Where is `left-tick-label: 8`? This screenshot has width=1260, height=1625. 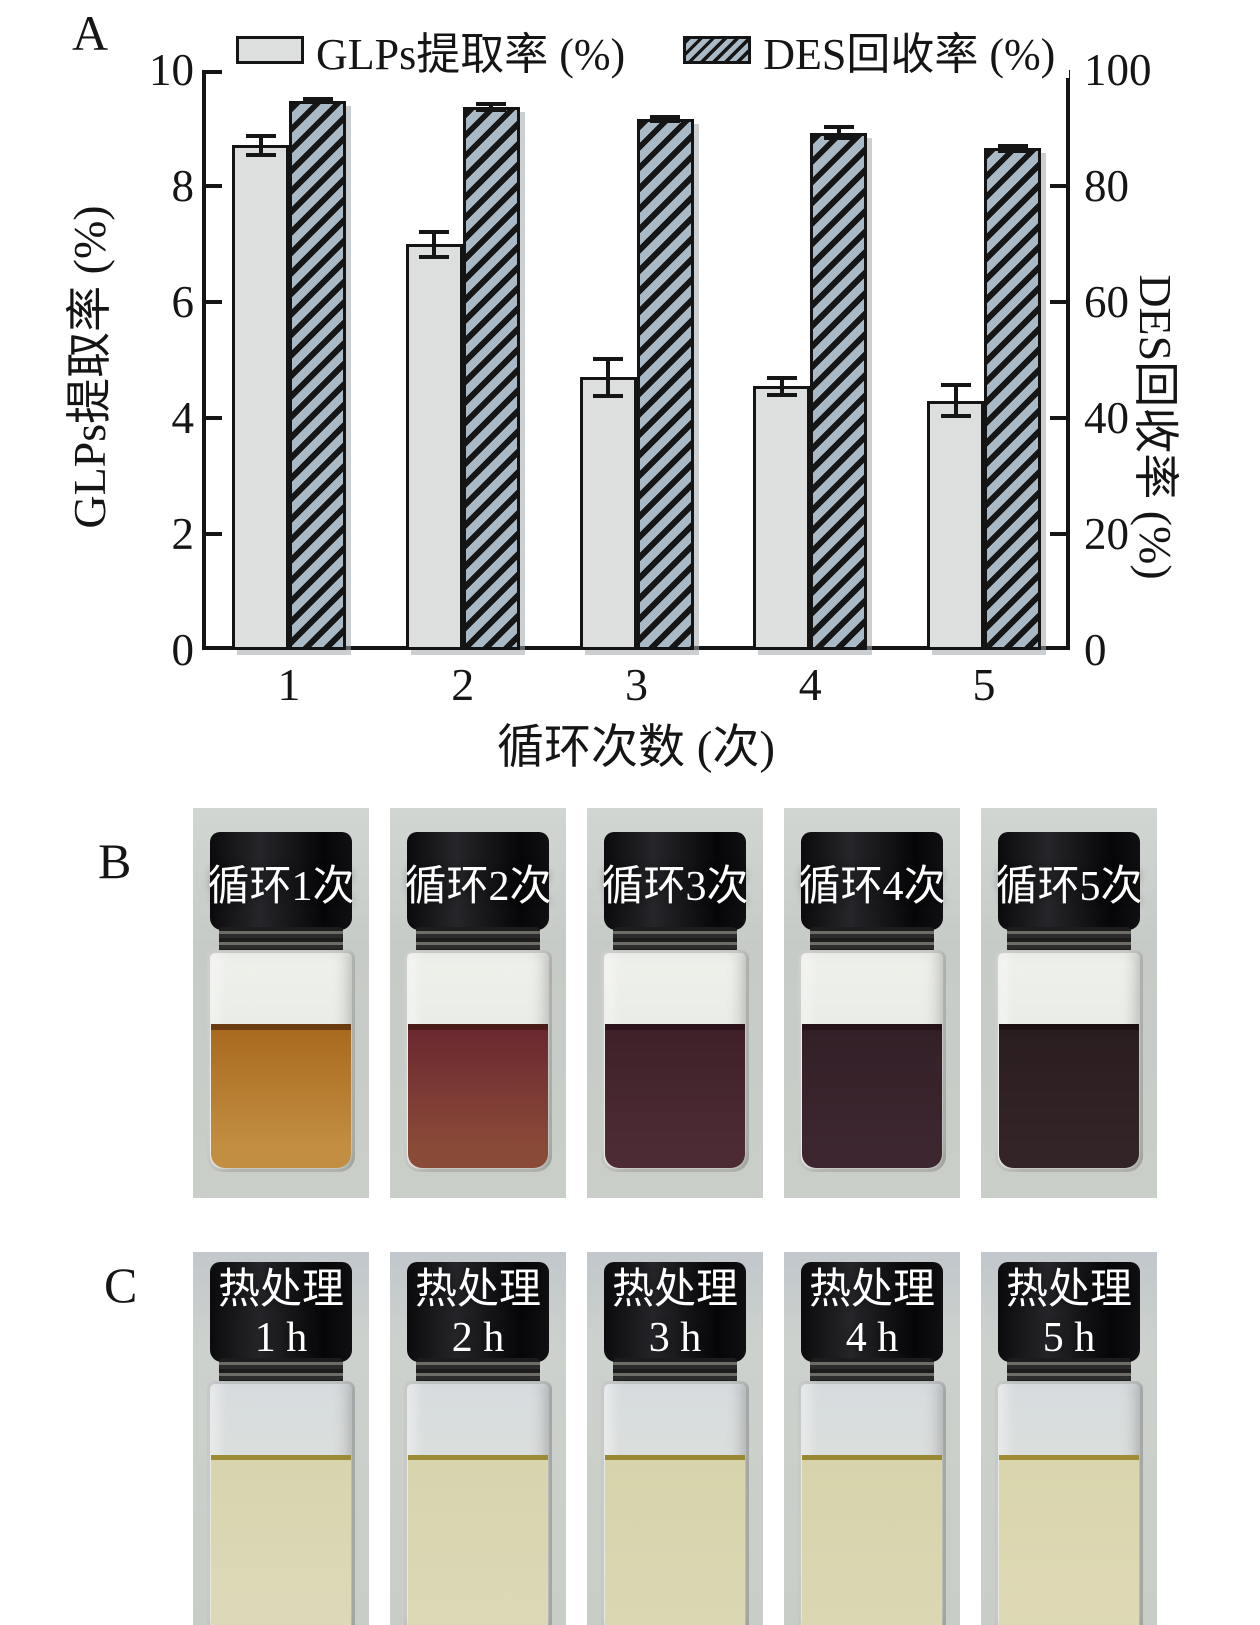 left-tick-label: 8 is located at coordinates (183, 186).